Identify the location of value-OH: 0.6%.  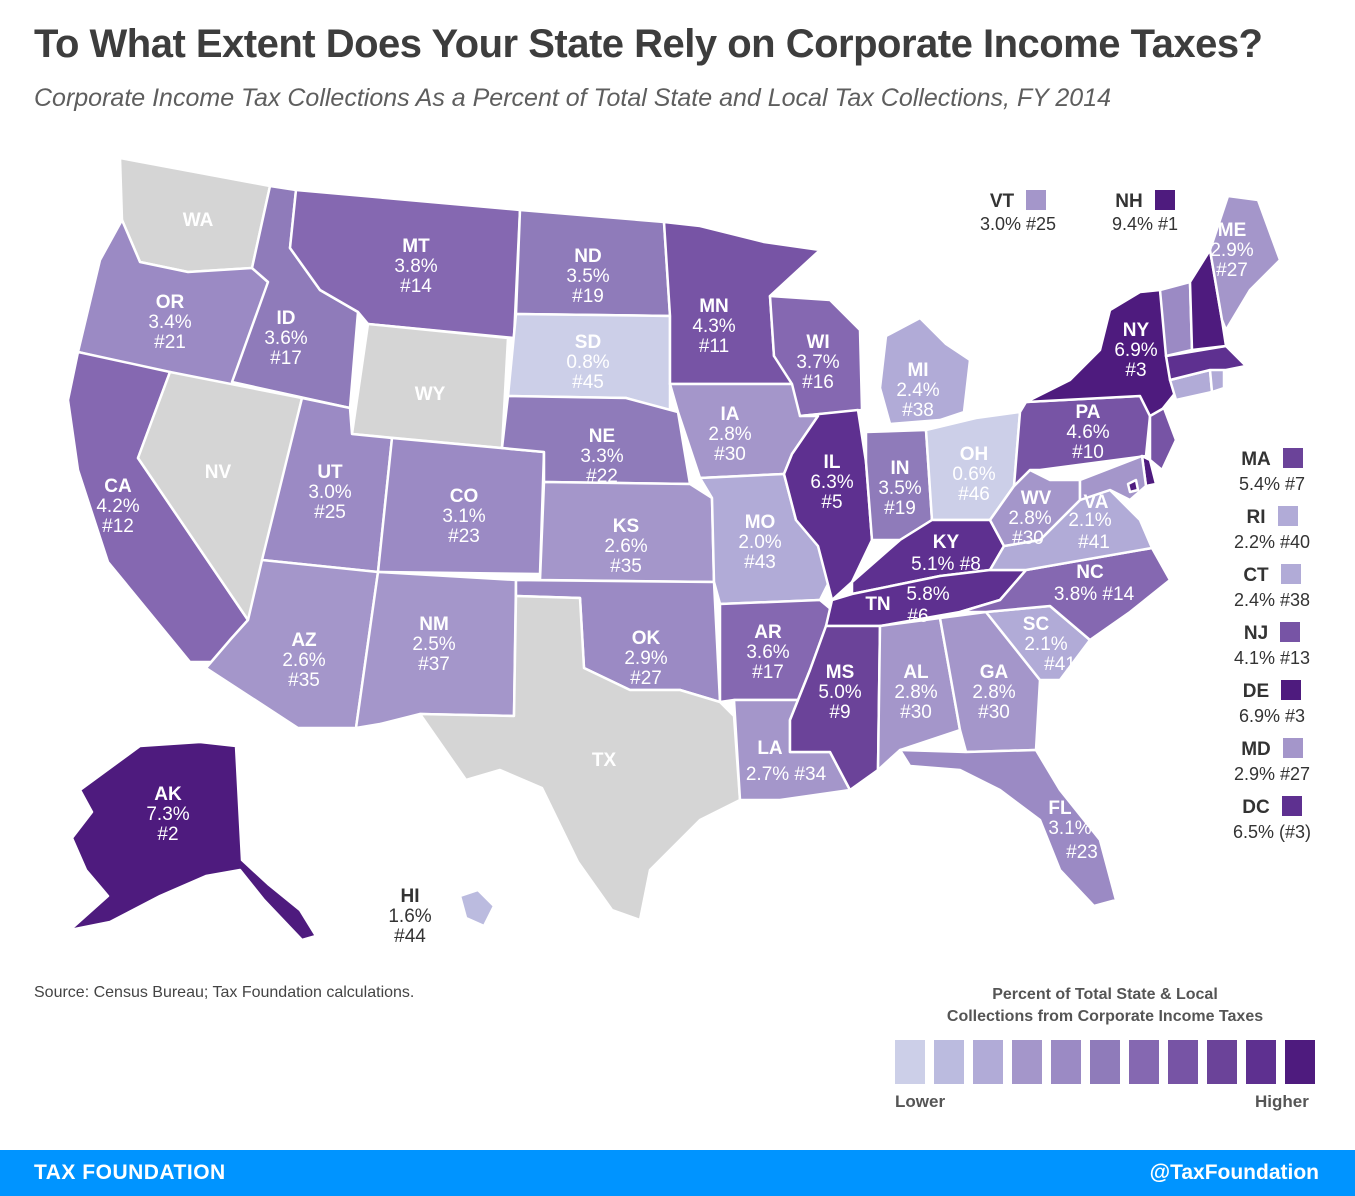
(973, 474).